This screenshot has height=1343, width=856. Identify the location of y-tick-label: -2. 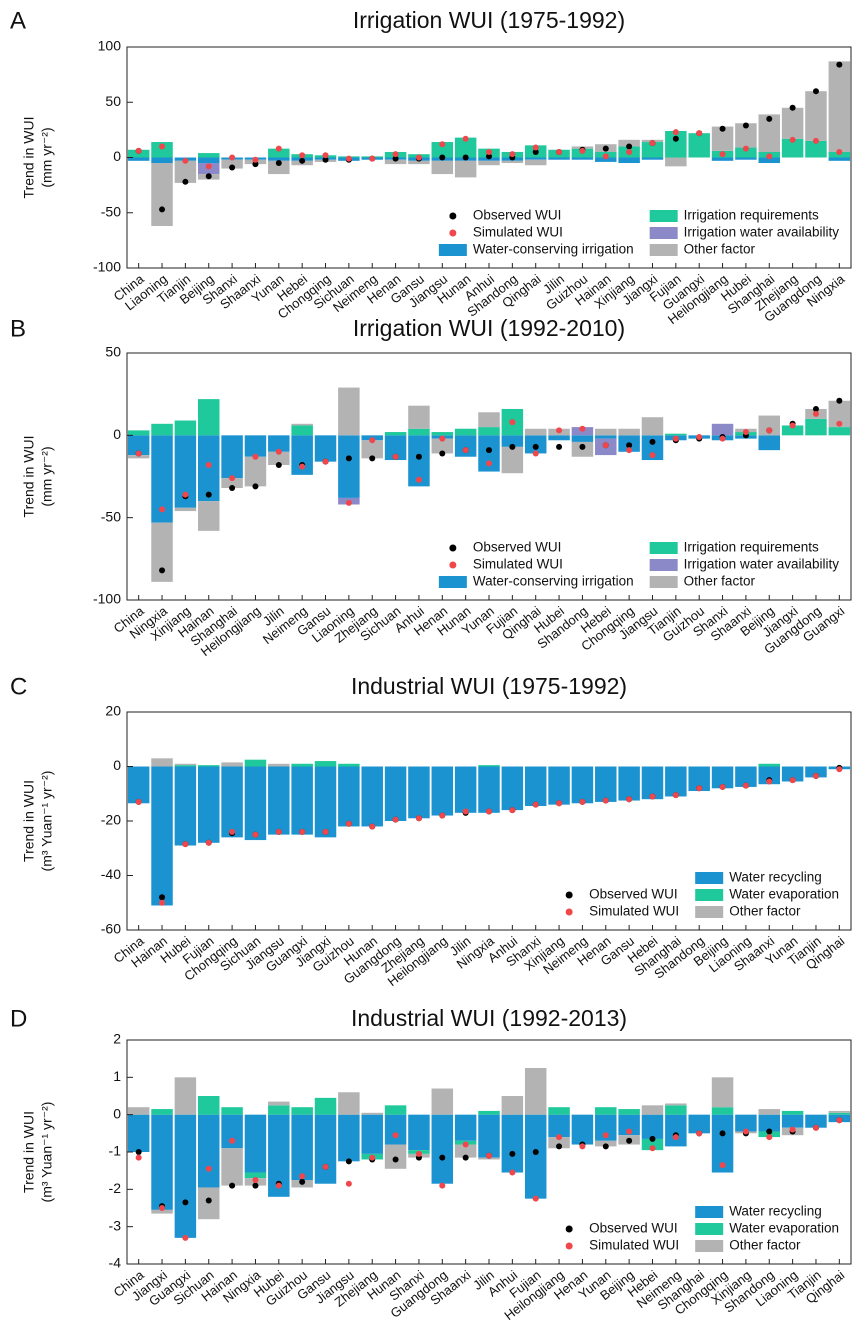
(115, 1188).